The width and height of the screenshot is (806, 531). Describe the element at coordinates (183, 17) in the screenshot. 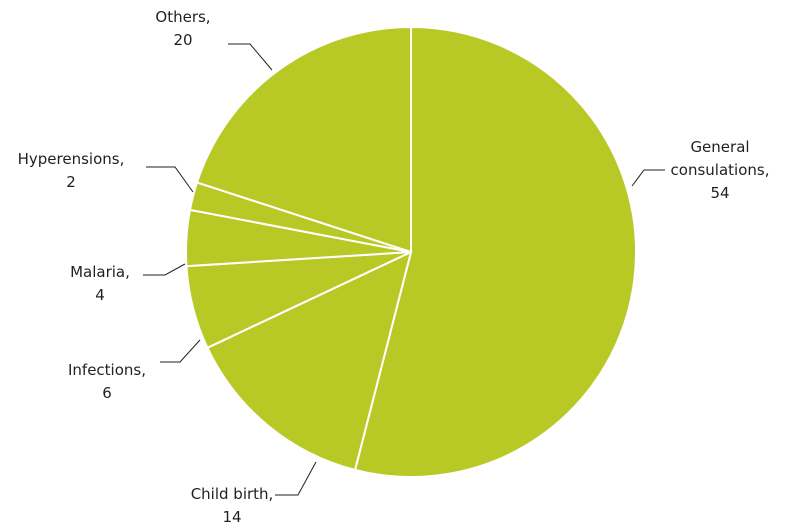

I see `label-name: Others,` at that location.